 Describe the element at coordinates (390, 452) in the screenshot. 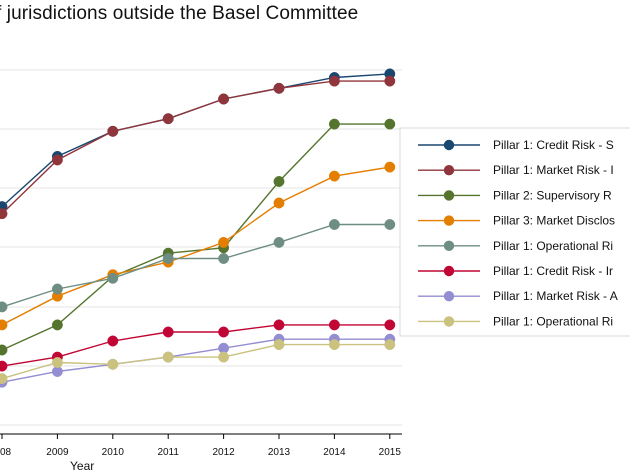

I see `x-tick-label: 2015` at that location.